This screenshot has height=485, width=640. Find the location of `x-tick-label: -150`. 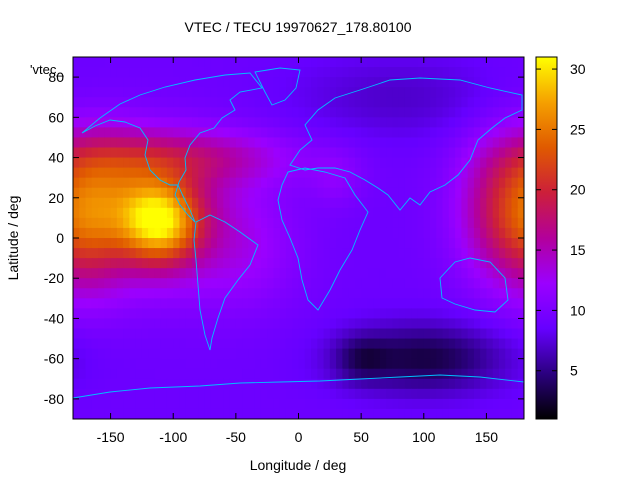

x-tick-label: -150 is located at coordinates (111, 437).